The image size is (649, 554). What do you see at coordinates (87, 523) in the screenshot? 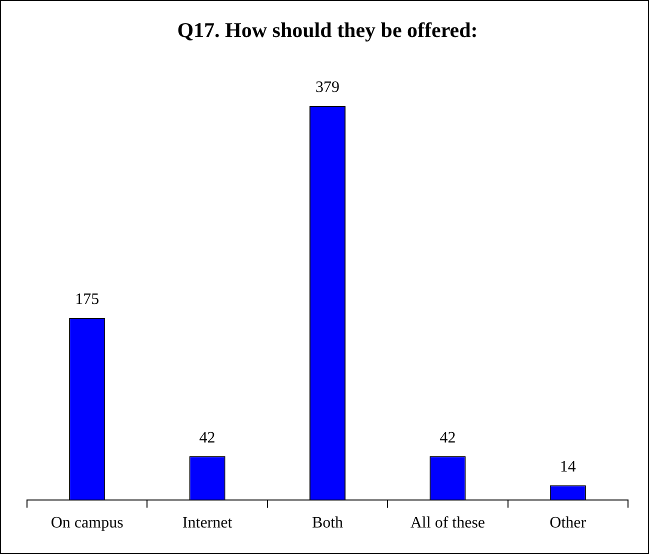
I see `x-tick-label: On campus` at bounding box center [87, 523].